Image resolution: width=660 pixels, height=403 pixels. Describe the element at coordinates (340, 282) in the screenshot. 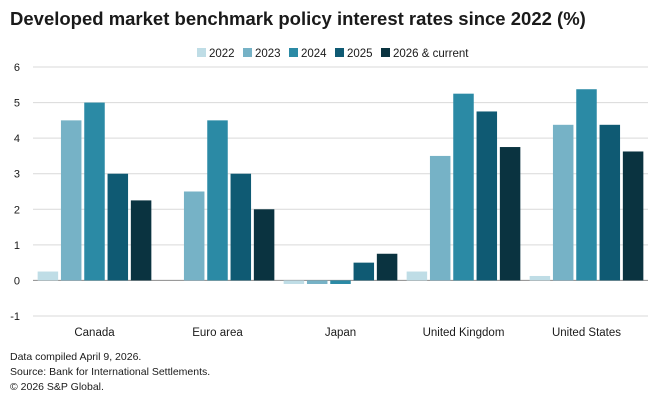

I see `bar-japan-2024` at that location.